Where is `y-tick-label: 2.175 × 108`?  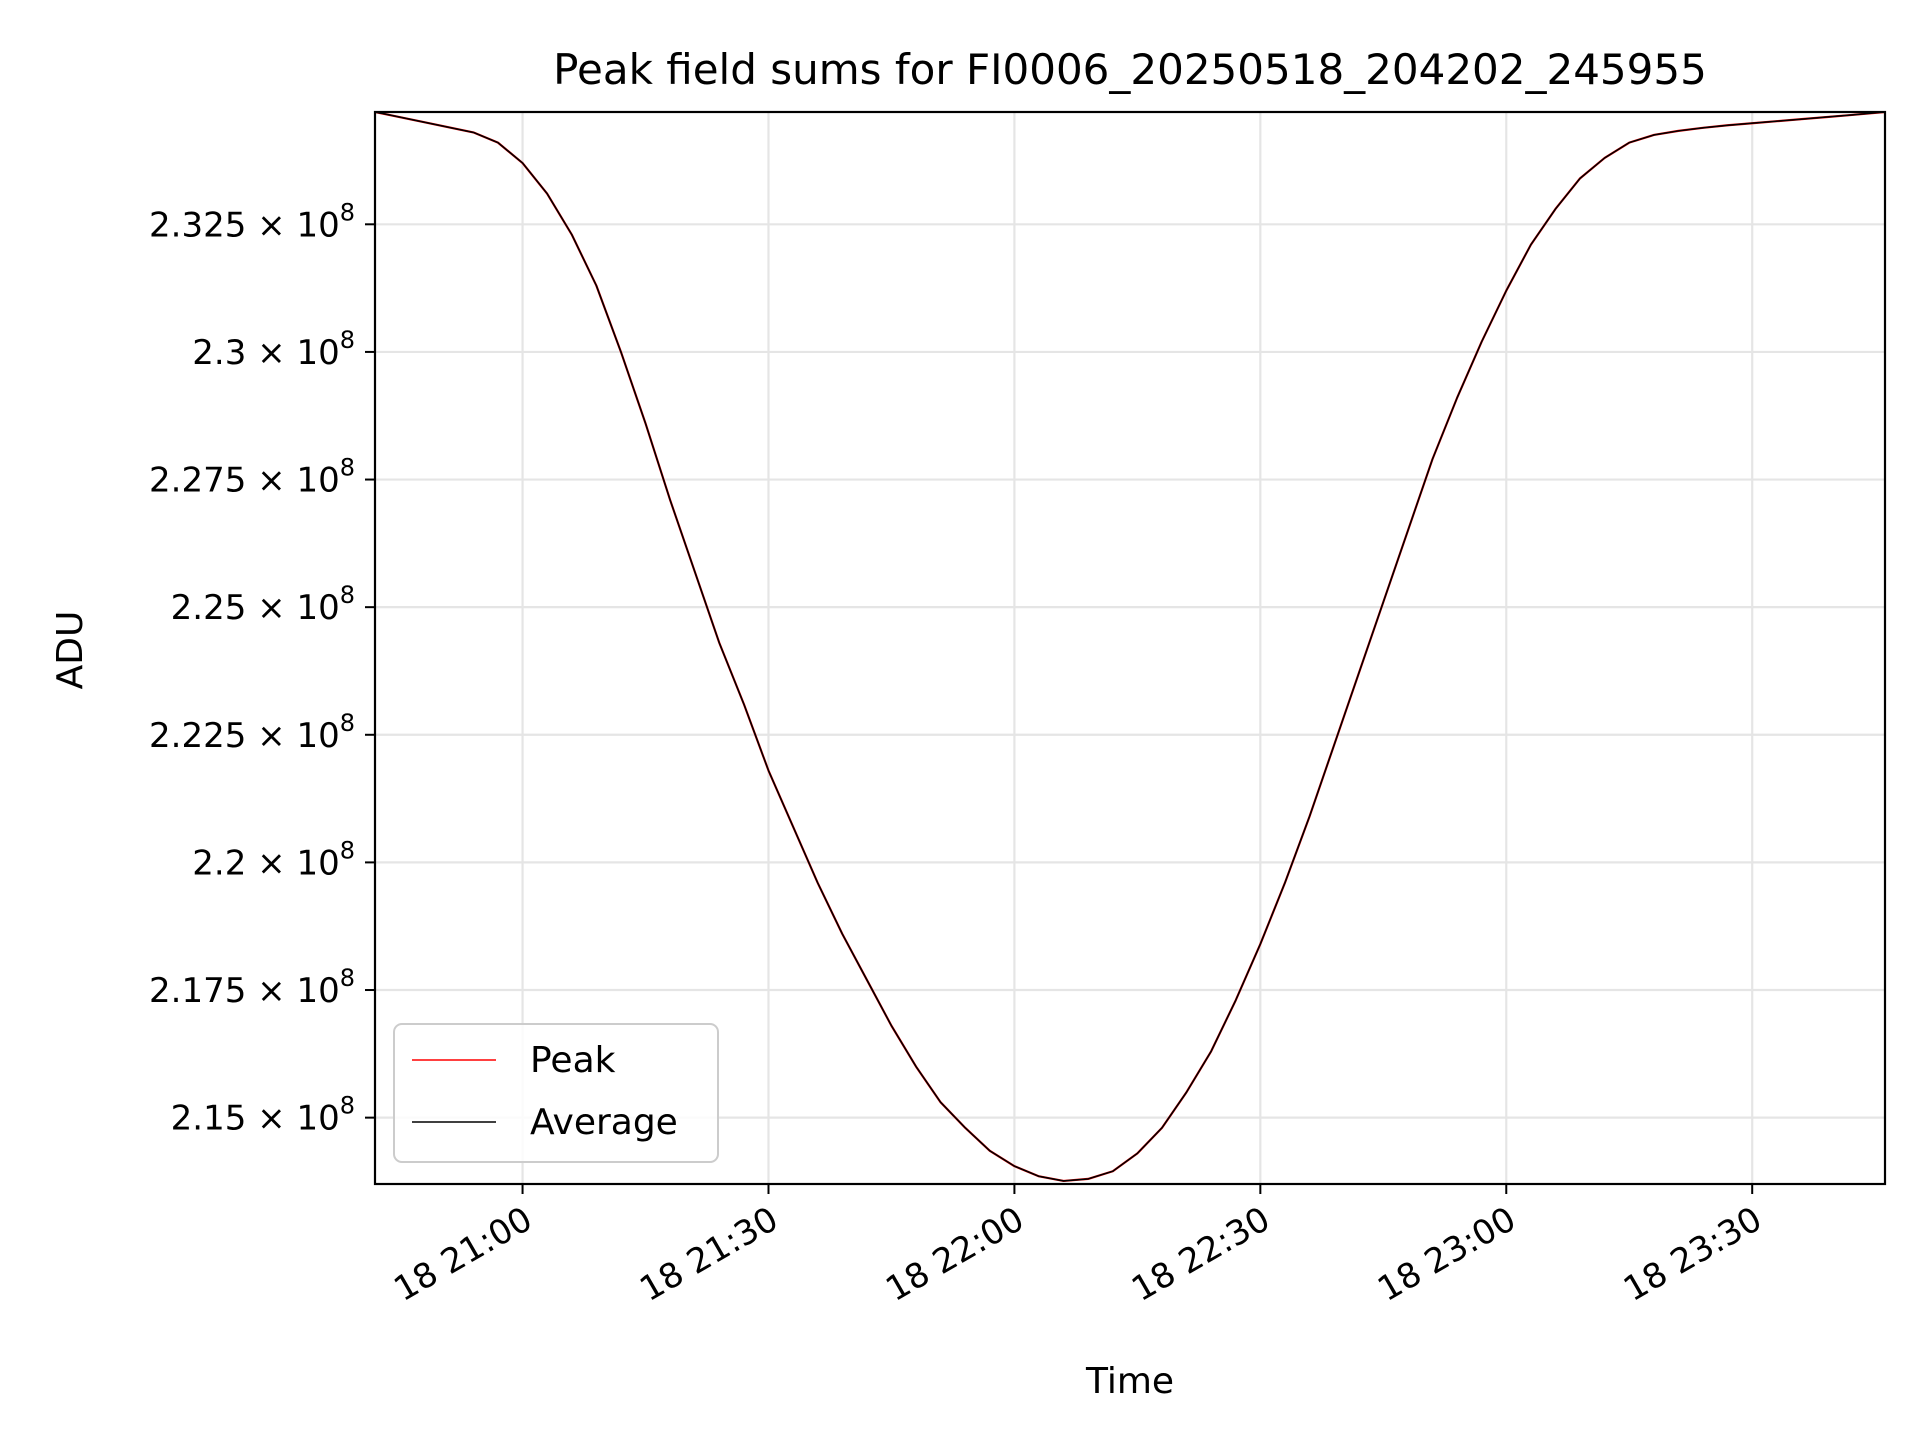
y-tick-label: 2.175 × 108 is located at coordinates (252, 987).